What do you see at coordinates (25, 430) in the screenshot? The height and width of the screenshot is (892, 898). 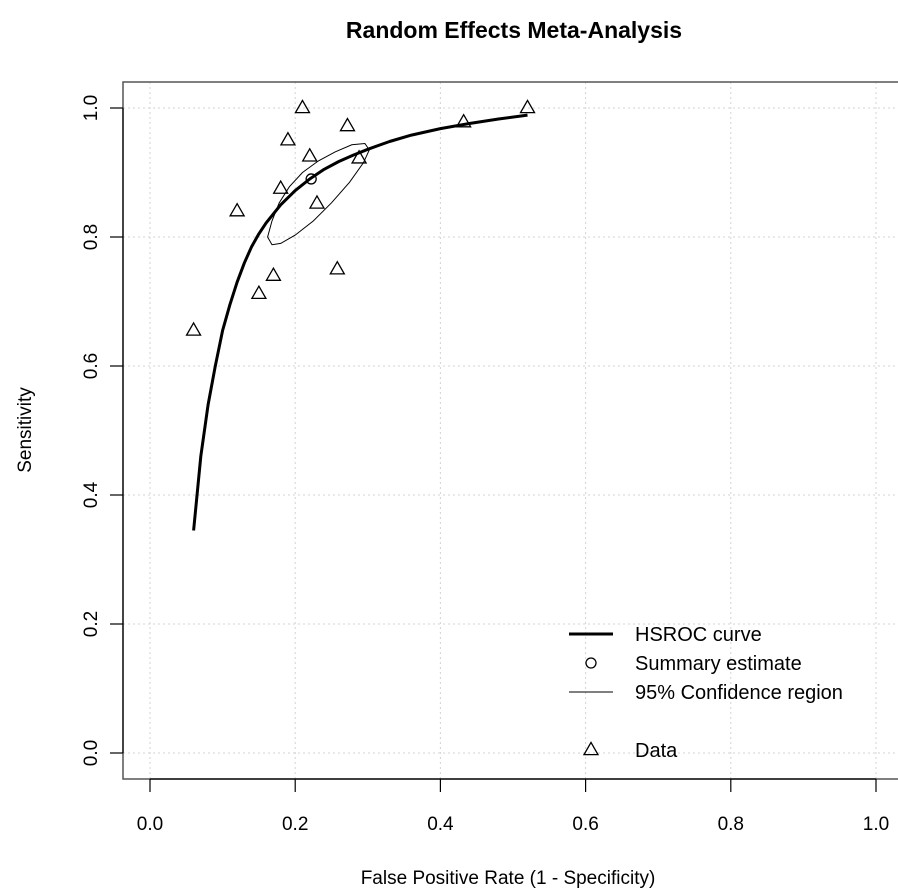 I see `y-axis-label: Sensitivity` at bounding box center [25, 430].